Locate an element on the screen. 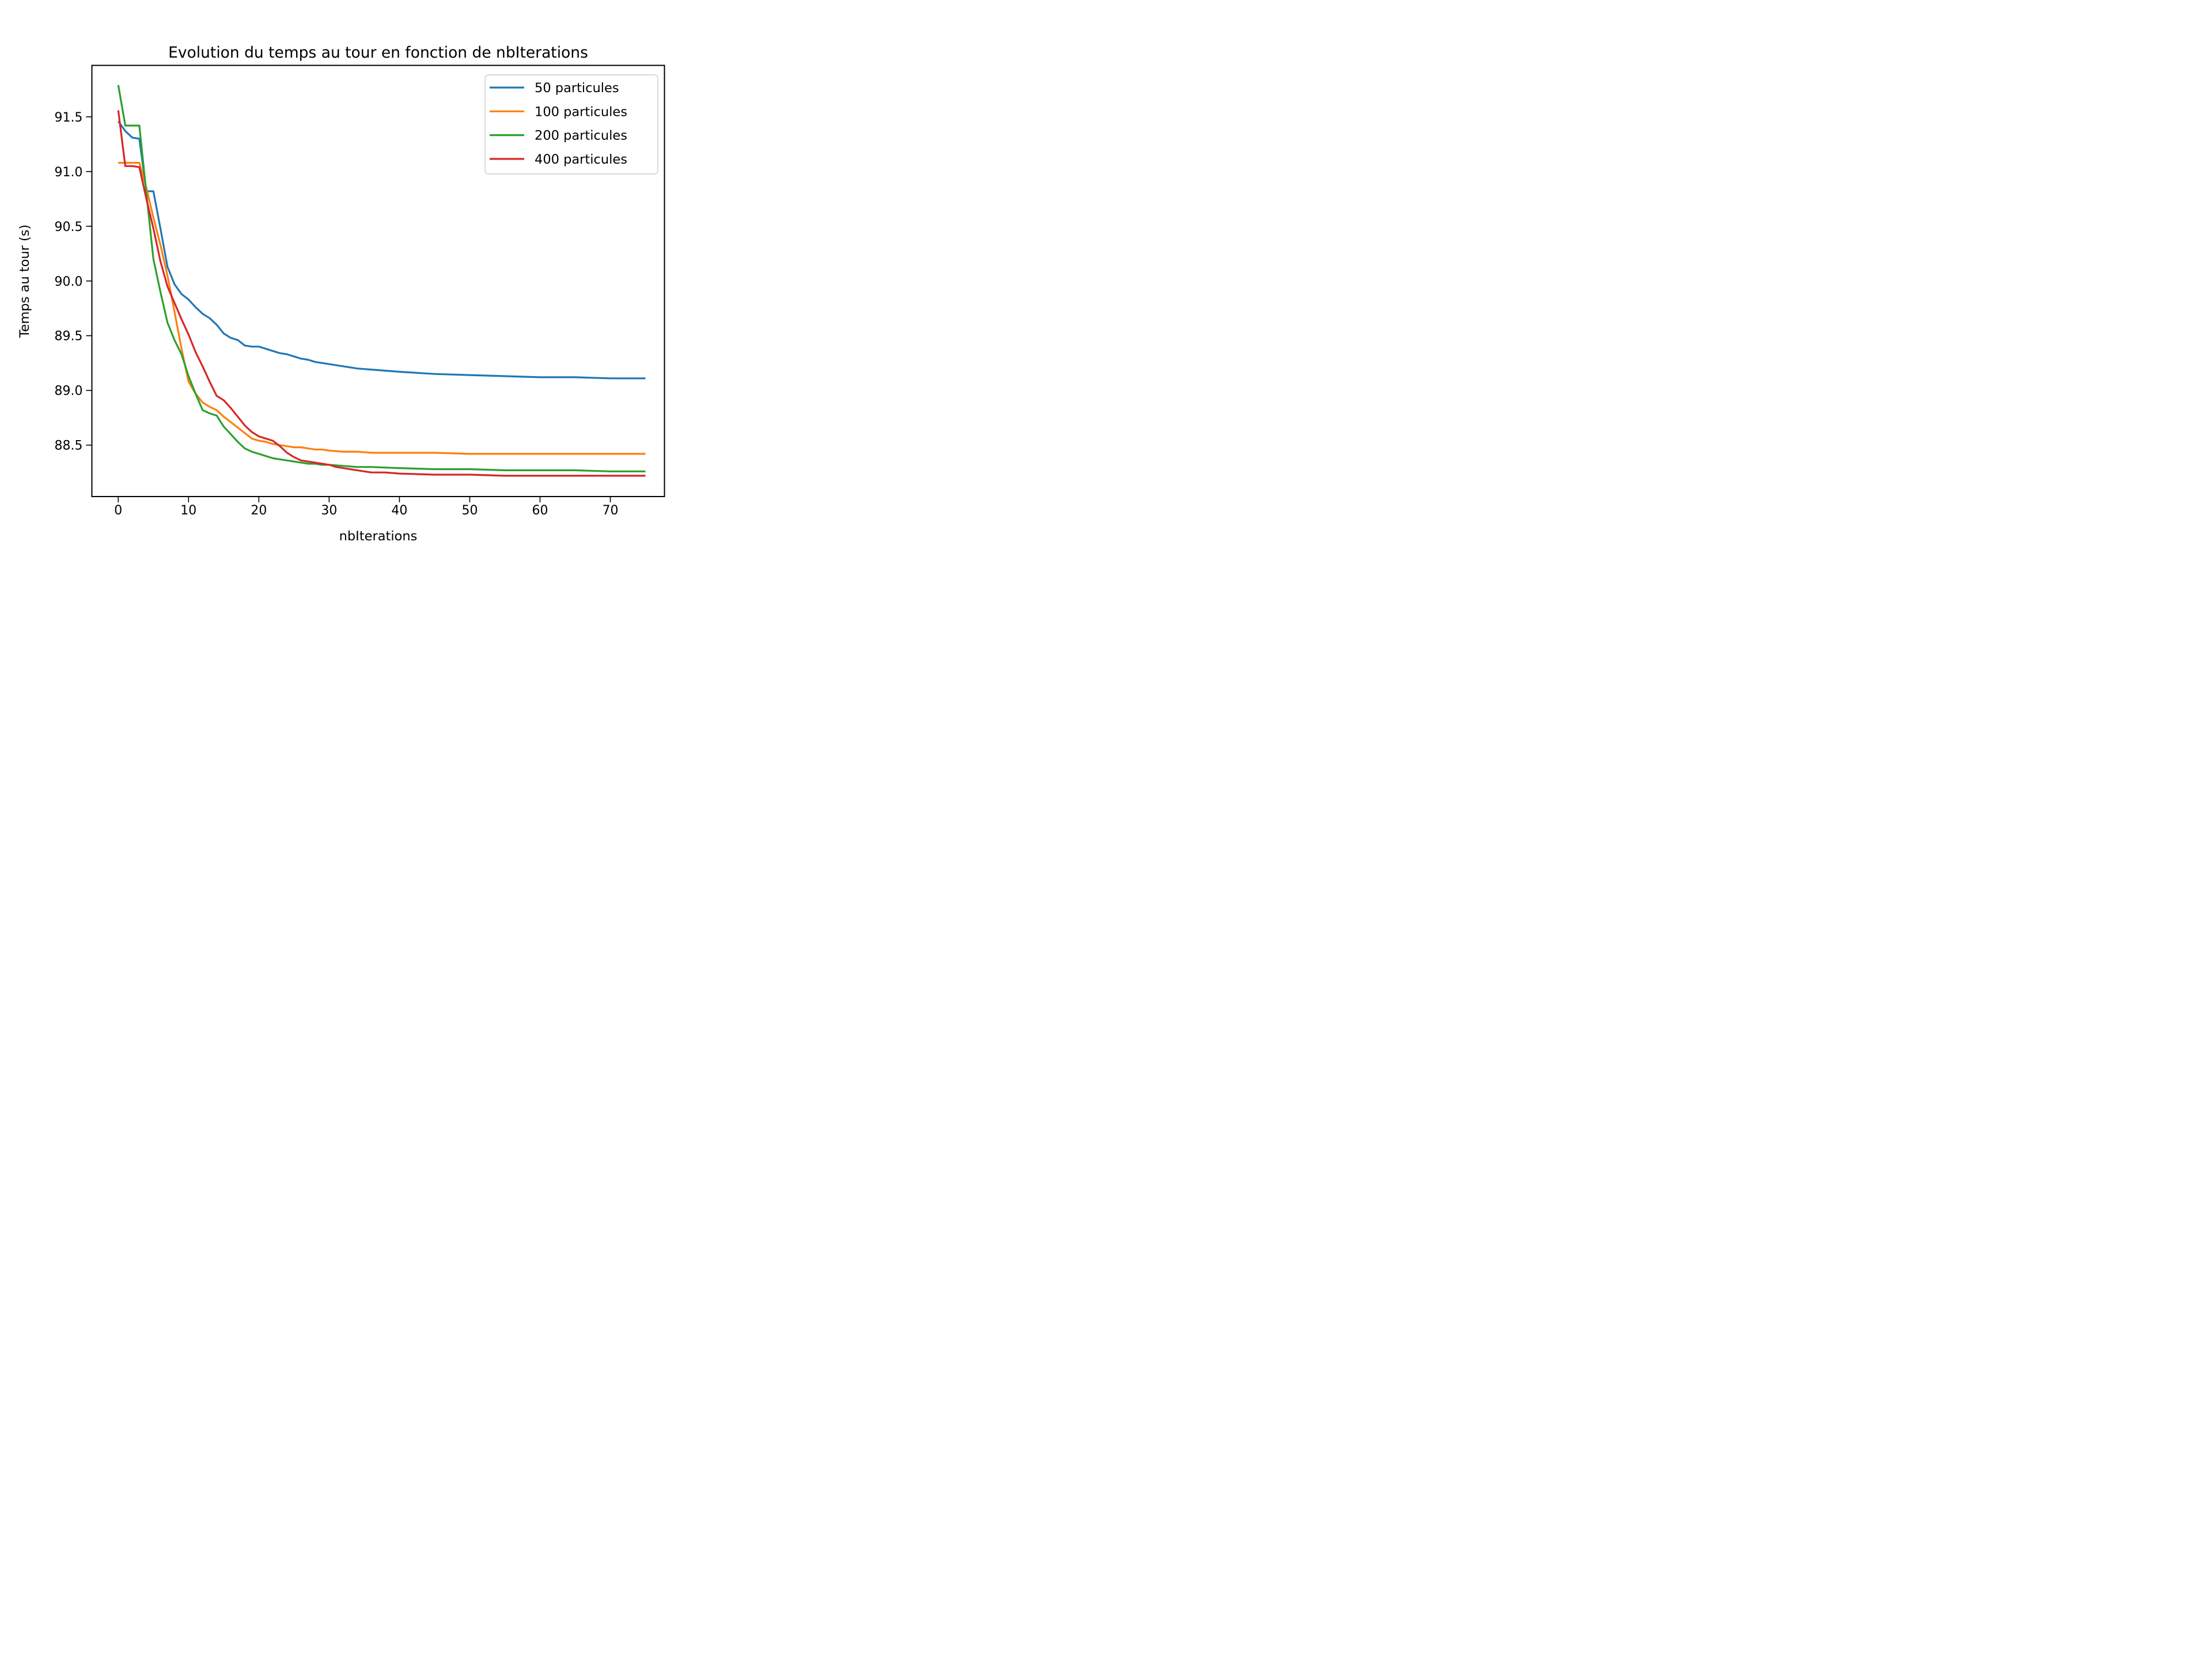 Image resolution: width=2212 pixels, height=1659 pixels. legend-item-label: 50 particules is located at coordinates (577, 88).